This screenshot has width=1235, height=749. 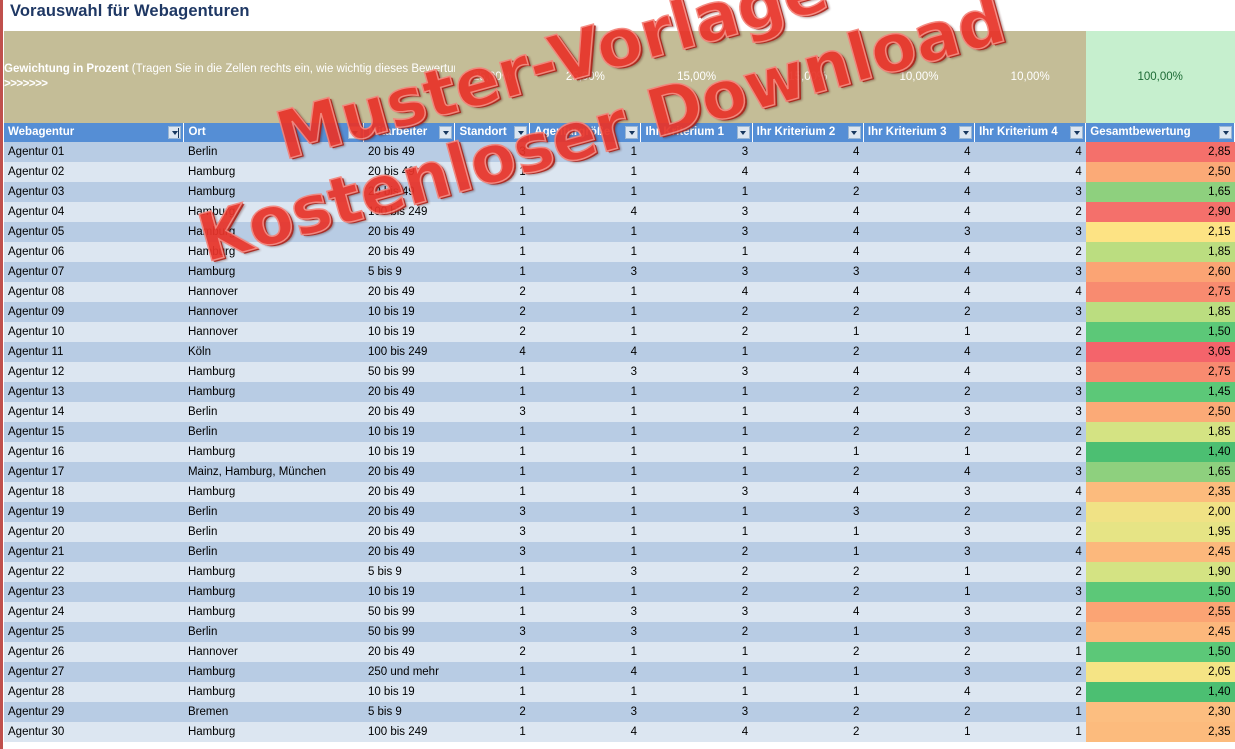 I want to click on table-row: Agentur 03 Hamburg 20 bis 49 1 1 1 2 4 3 1,65, so click(x=619, y=192).